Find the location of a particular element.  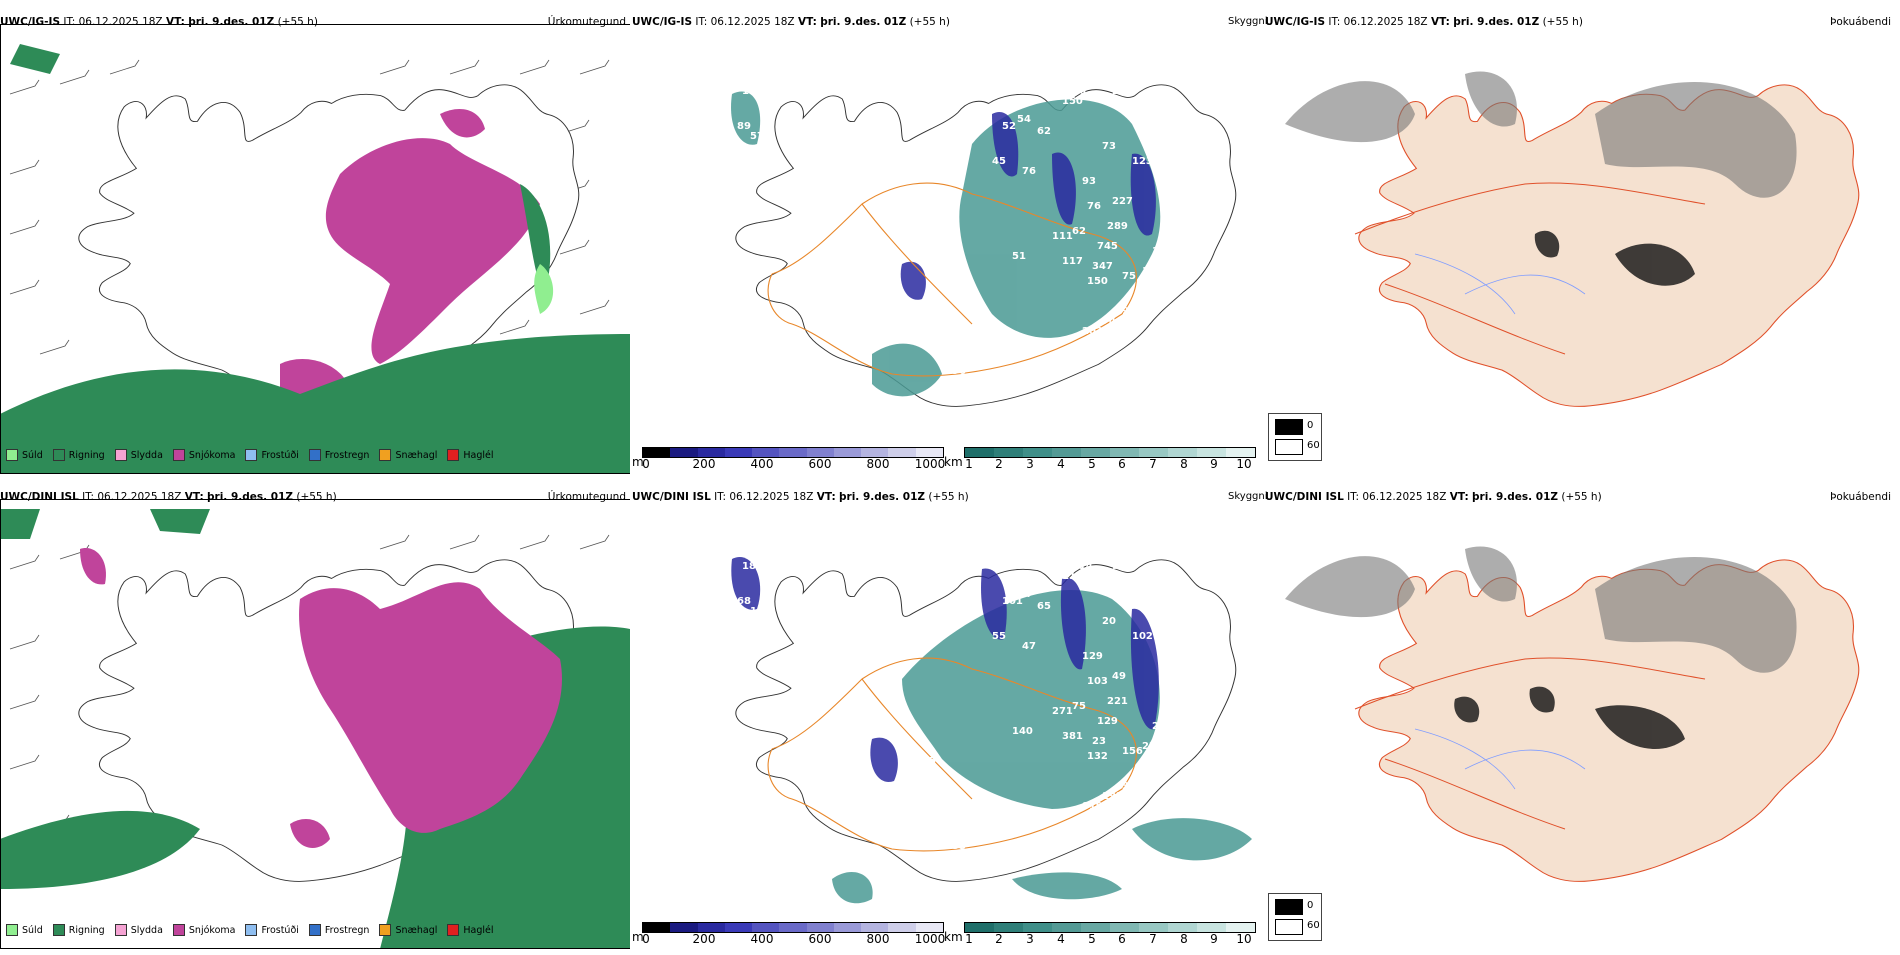

fog-legend-label: 0 is located at coordinates (1310, 905).